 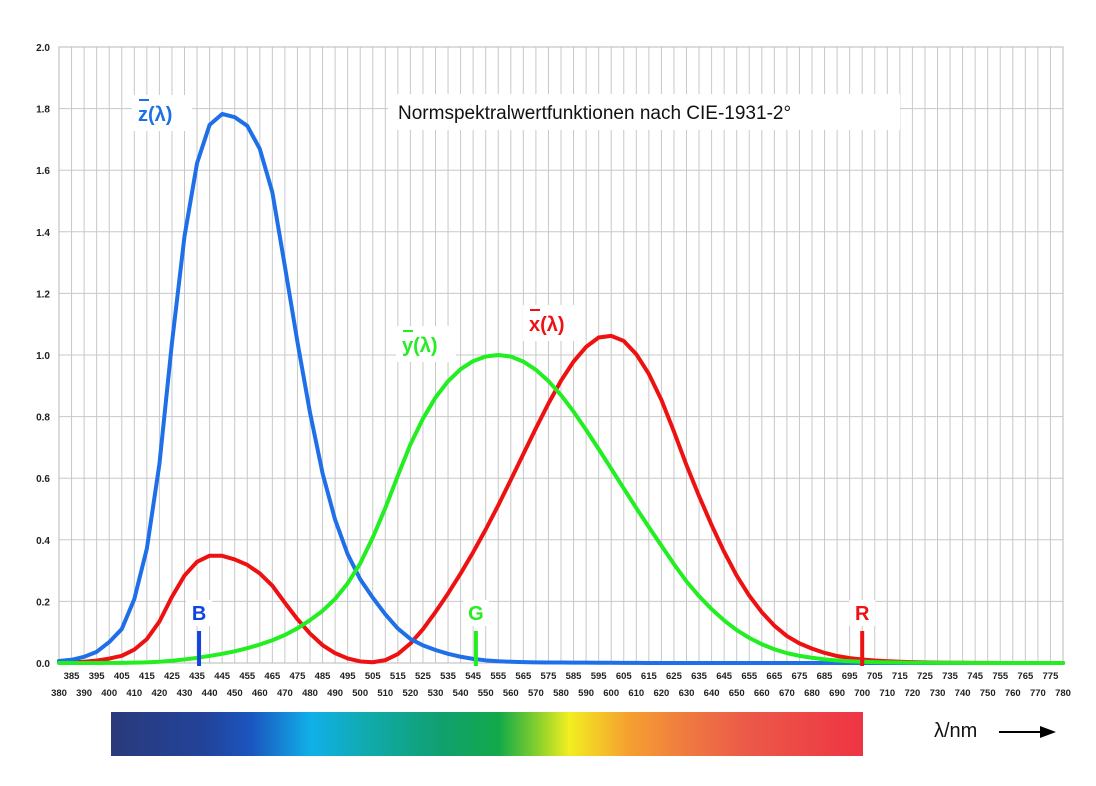 I want to click on x-tick-label: 715, so click(x=900, y=676).